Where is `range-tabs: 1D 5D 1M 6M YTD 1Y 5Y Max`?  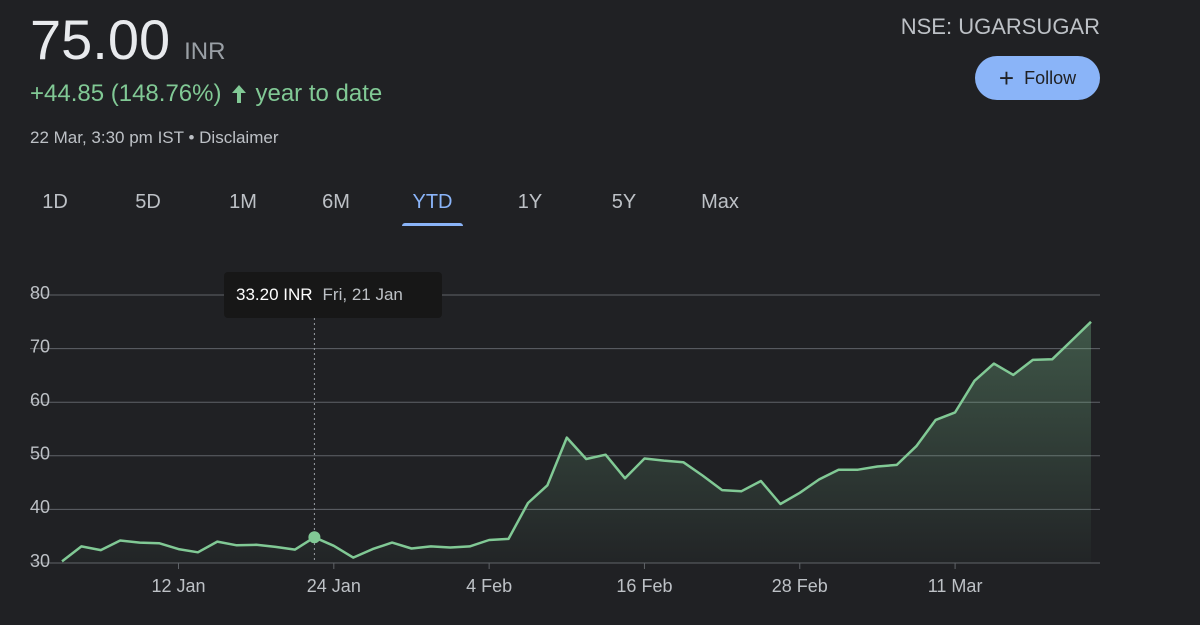 range-tabs: 1D 5D 1M 6M YTD 1Y 5Y Max is located at coordinates (400, 204).